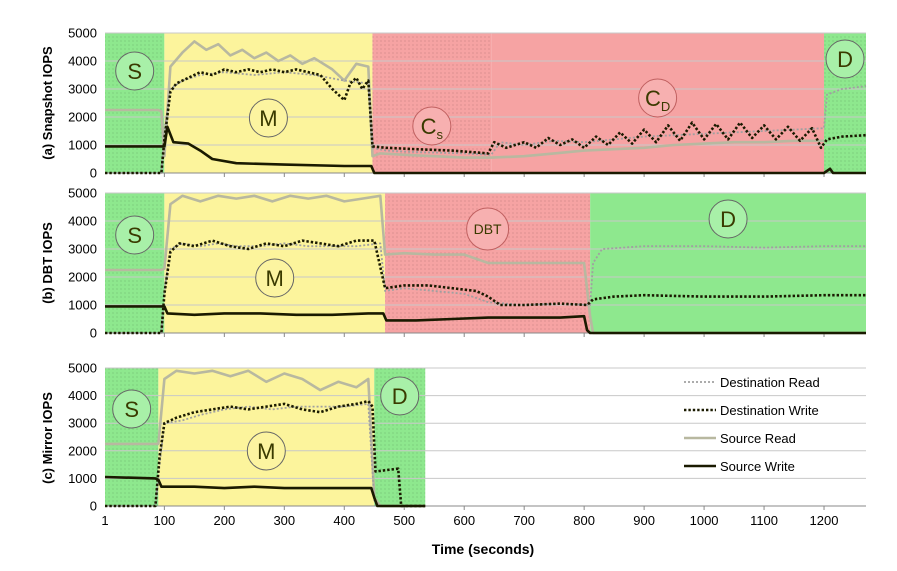  I want to click on series-line-source-read, so click(265, 438).